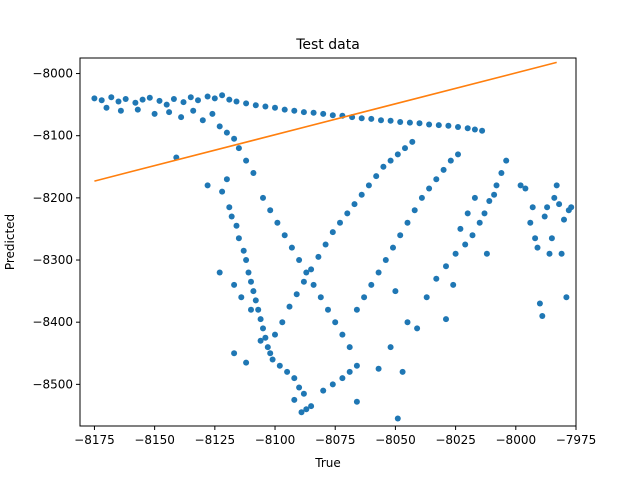 Image resolution: width=640 pixels, height=480 pixels. What do you see at coordinates (52, 198) in the screenshot?
I see `y-tick-label: −8200` at bounding box center [52, 198].